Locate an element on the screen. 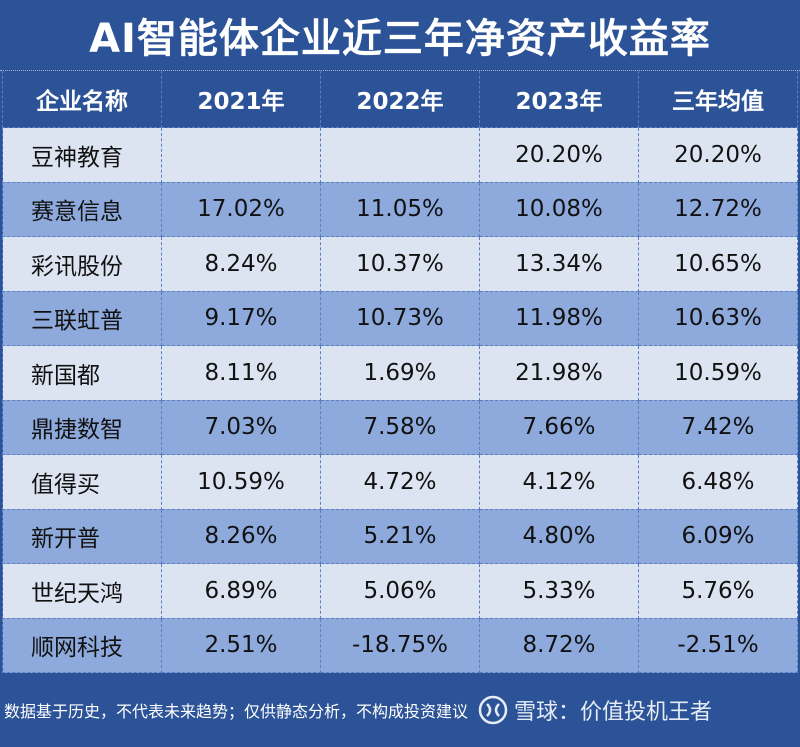  table-row: 新开普 8.26% 5.21% 4.80% 6.09% is located at coordinates (400, 536).